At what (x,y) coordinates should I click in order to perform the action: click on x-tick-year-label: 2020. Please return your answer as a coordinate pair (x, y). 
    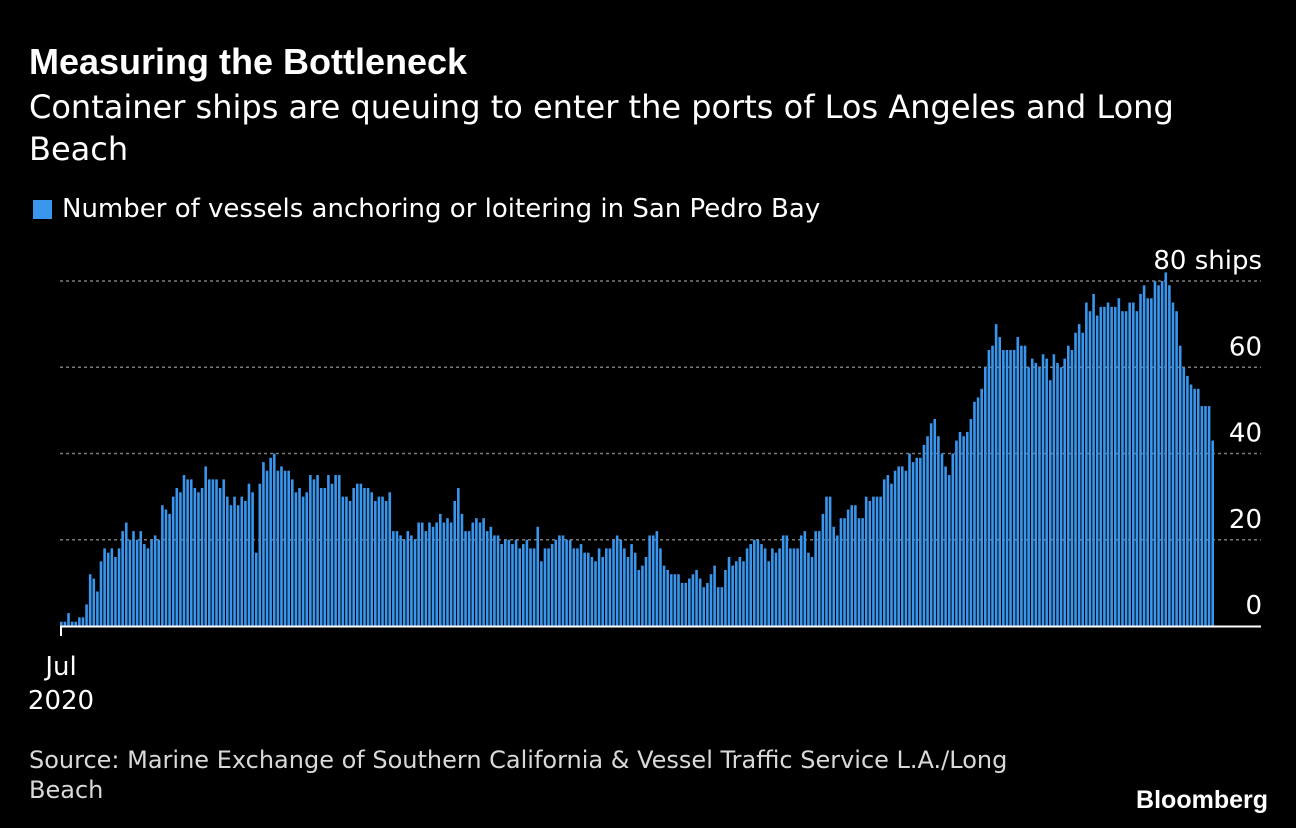
    Looking at the image, I should click on (61, 701).